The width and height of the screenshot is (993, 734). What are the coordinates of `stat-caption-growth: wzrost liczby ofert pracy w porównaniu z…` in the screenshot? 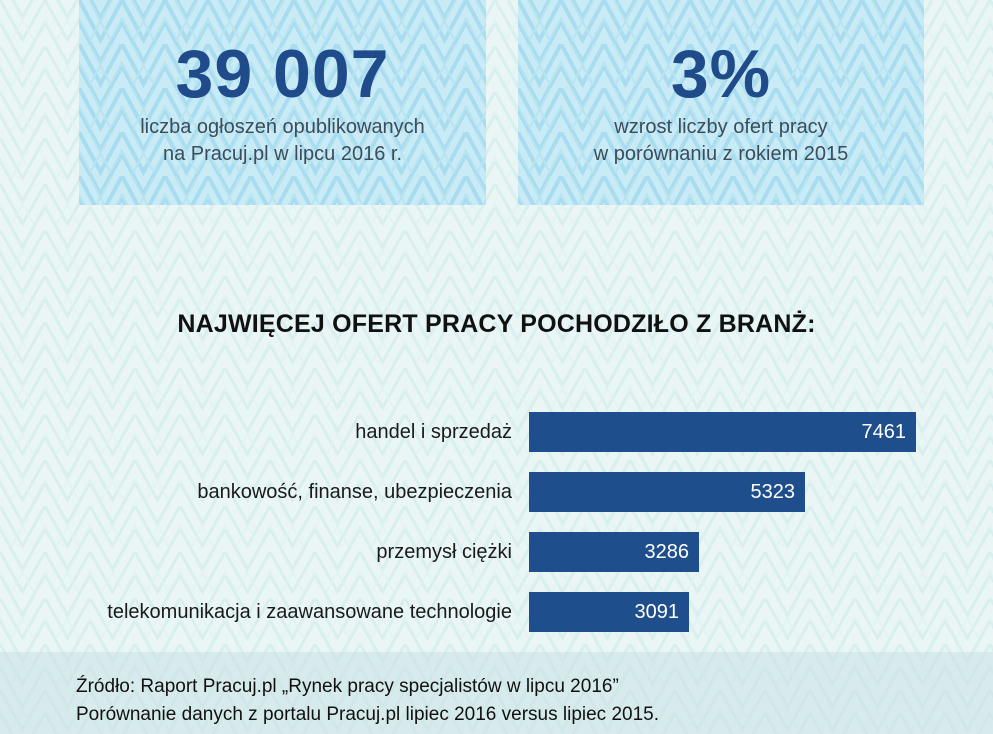 It's located at (721, 141).